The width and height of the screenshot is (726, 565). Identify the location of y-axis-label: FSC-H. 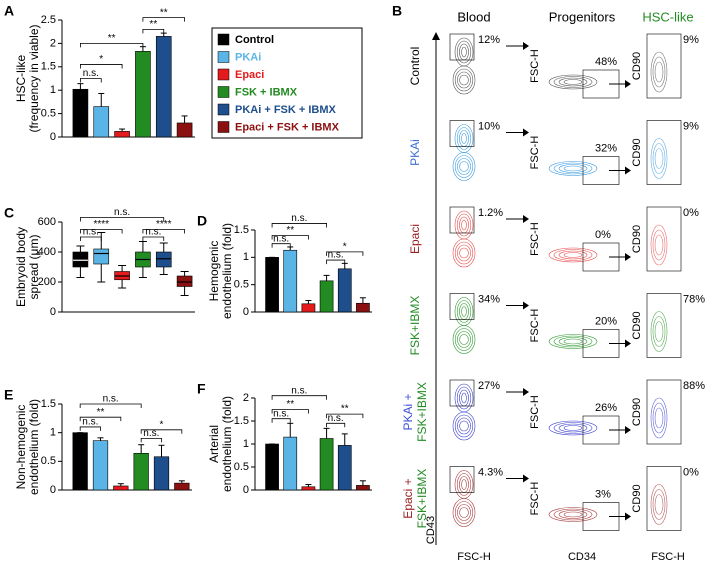
(535, 499).